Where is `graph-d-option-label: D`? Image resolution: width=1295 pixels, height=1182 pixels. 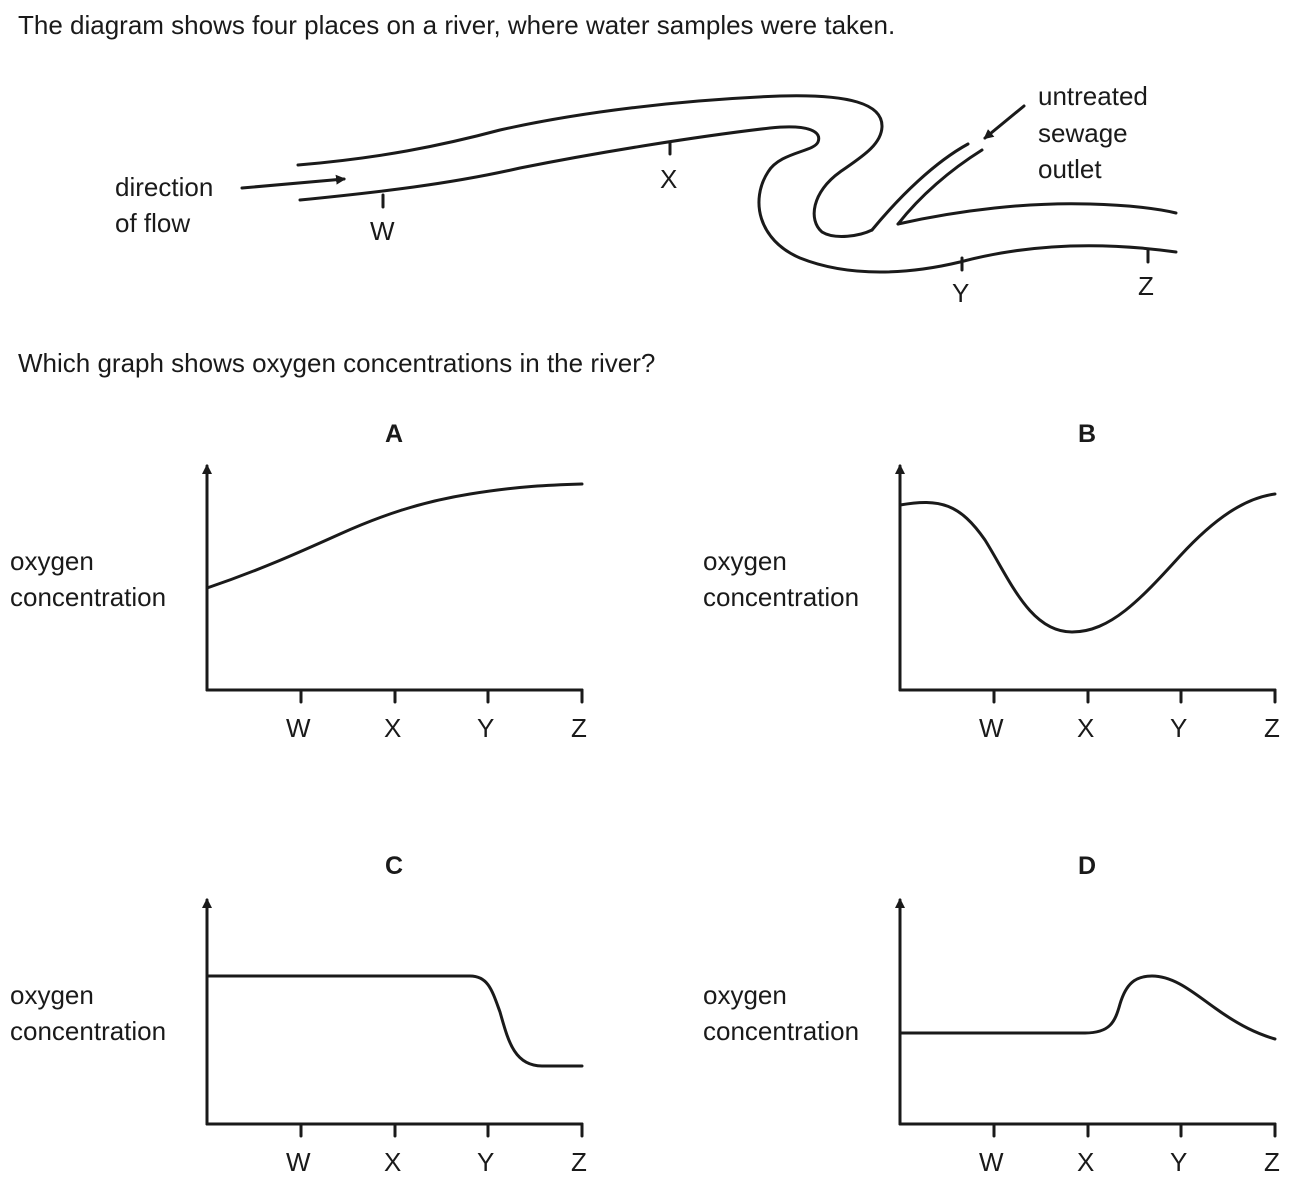 graph-d-option-label: D is located at coordinates (1087, 866).